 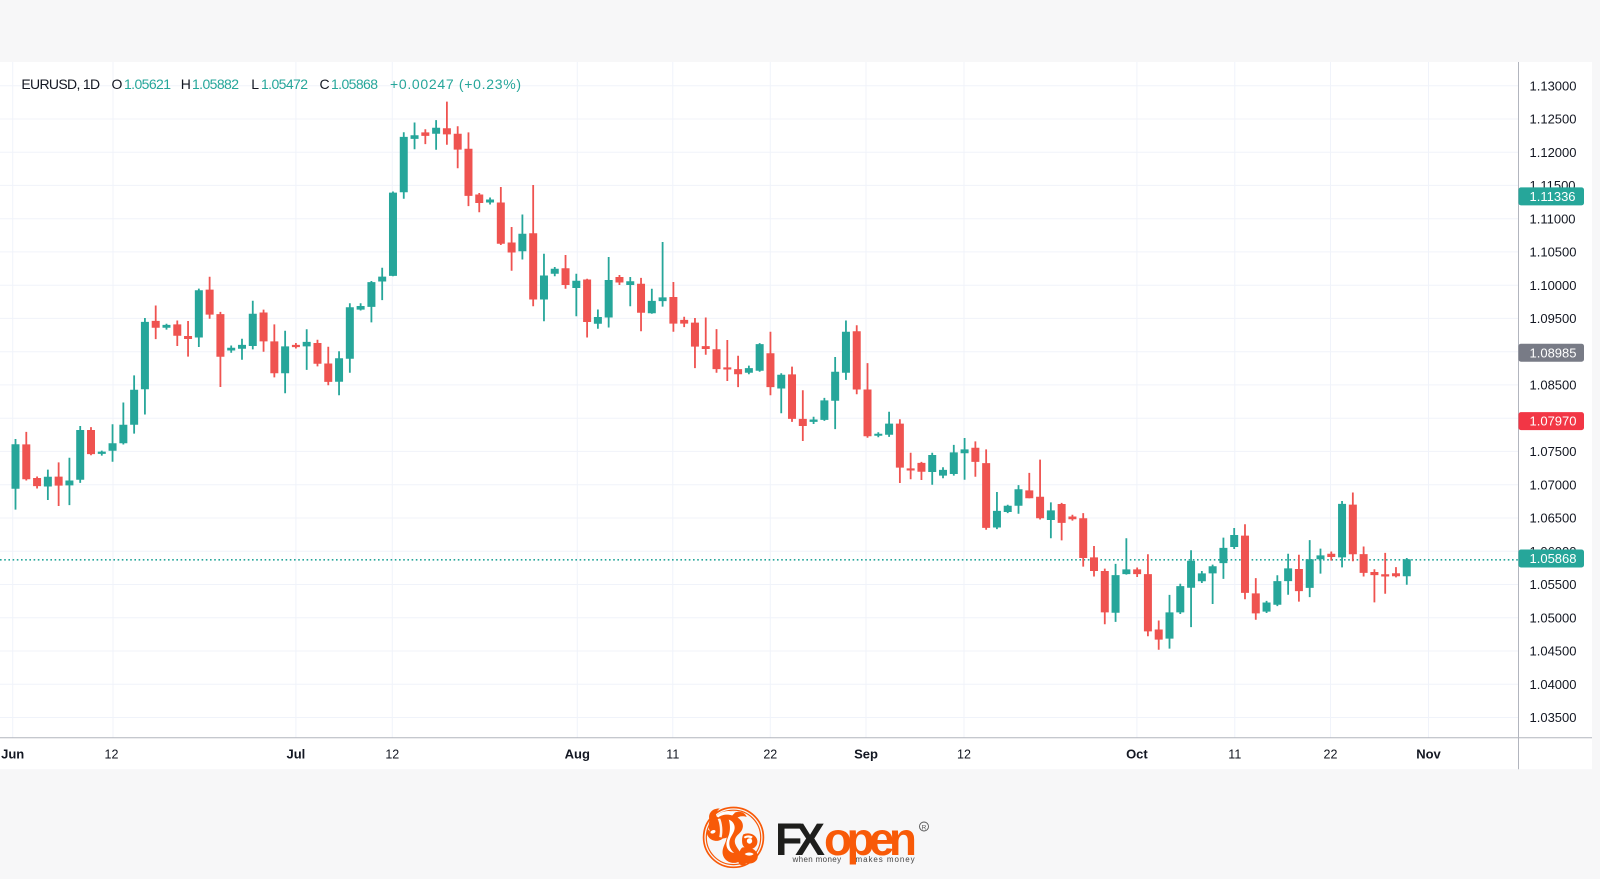 I want to click on svg-text: FX, so click(x=800, y=839).